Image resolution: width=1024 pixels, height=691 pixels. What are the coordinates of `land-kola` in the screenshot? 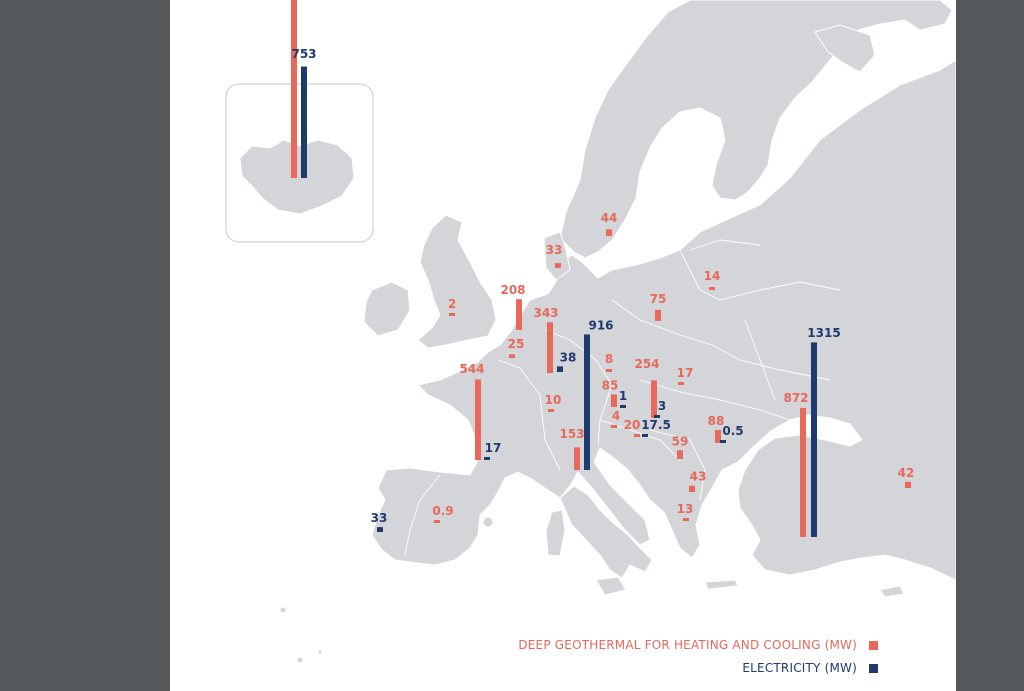 It's located at (845, 48).